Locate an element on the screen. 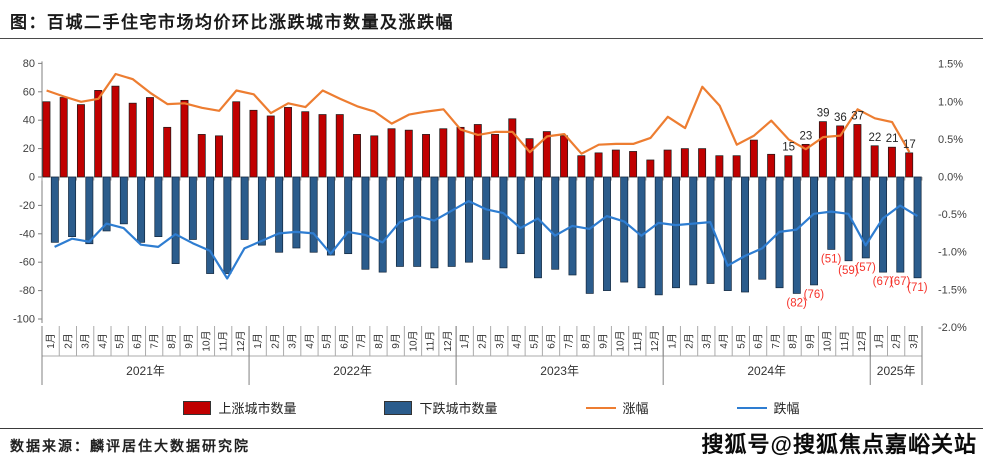  svg-text: (51) is located at coordinates (831, 259).